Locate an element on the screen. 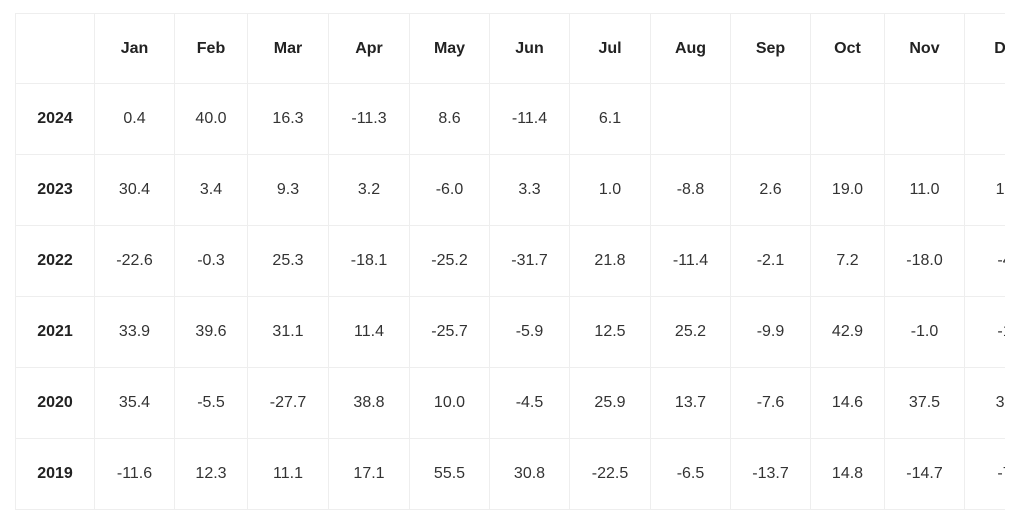  return-cell: -27.7 is located at coordinates (288, 403).